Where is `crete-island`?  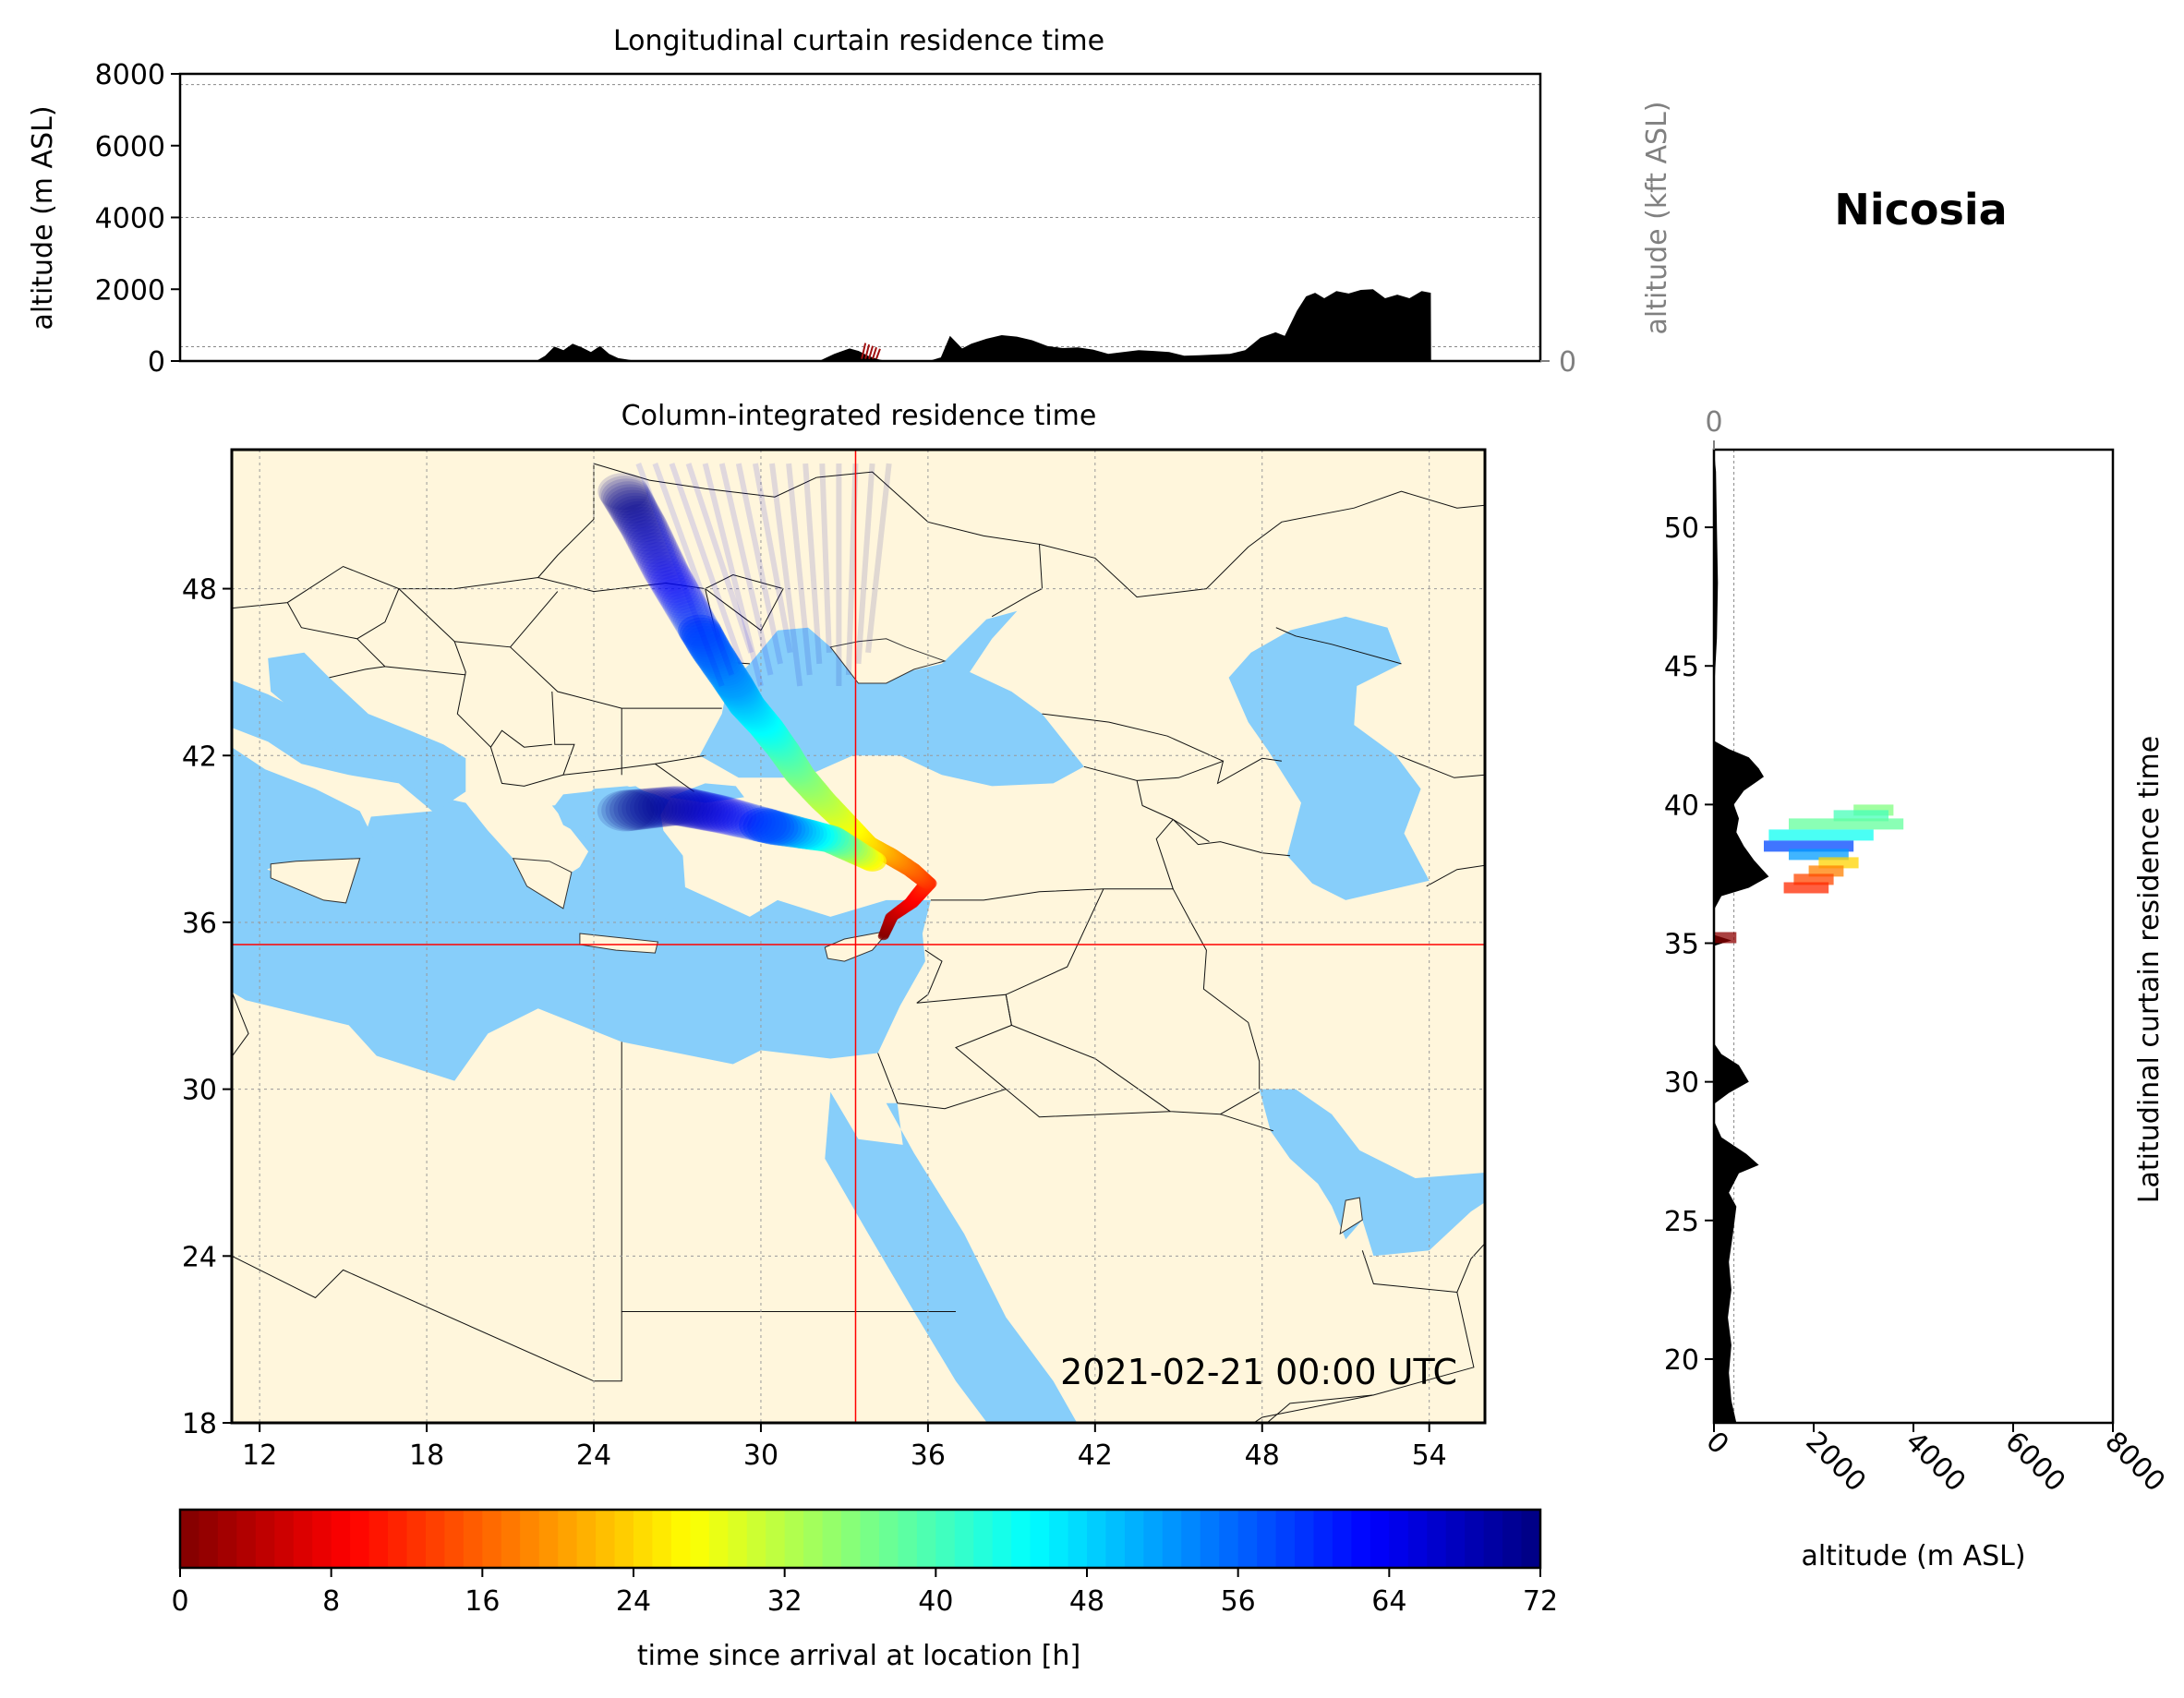
crete-island is located at coordinates (619, 943).